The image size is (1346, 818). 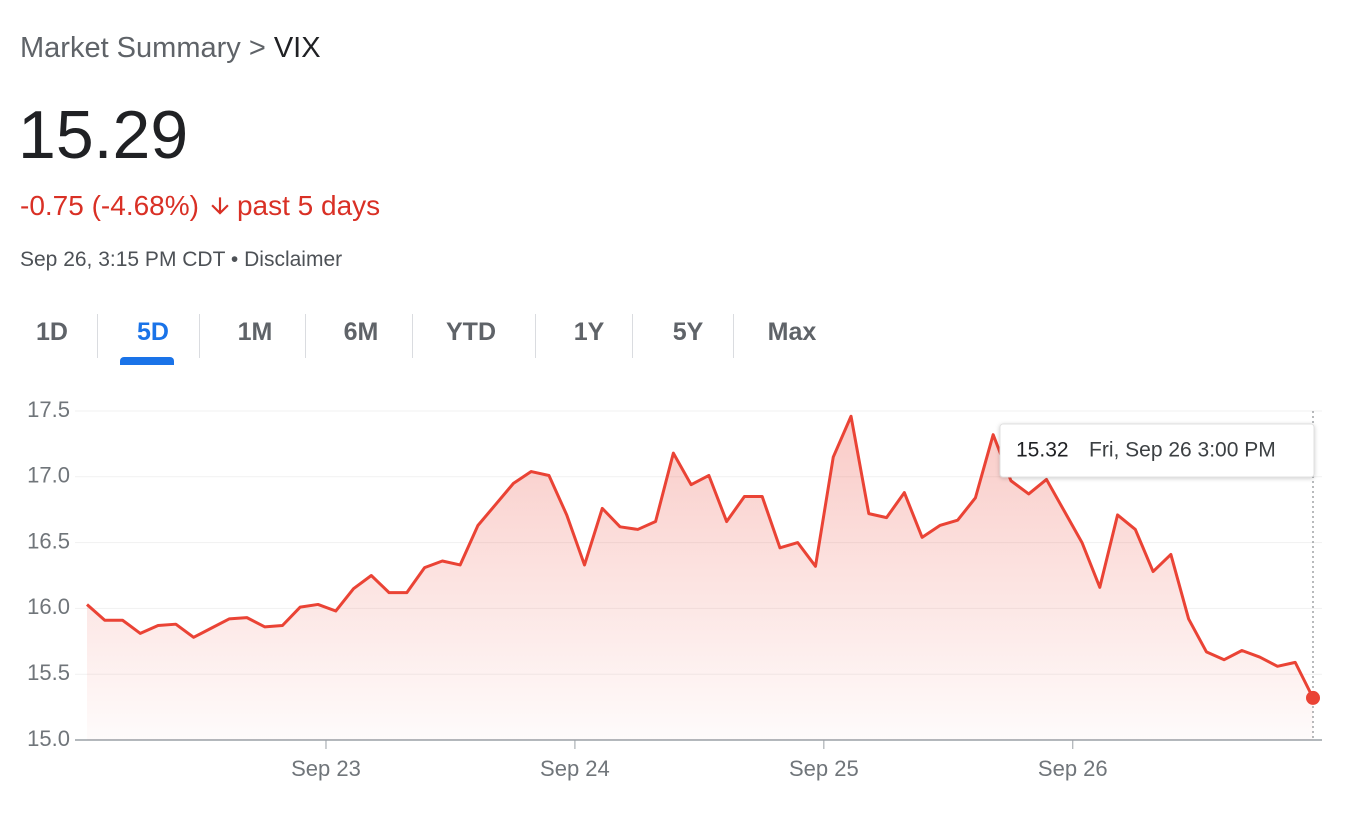 I want to click on symbol: VIX, so click(x=297, y=48).